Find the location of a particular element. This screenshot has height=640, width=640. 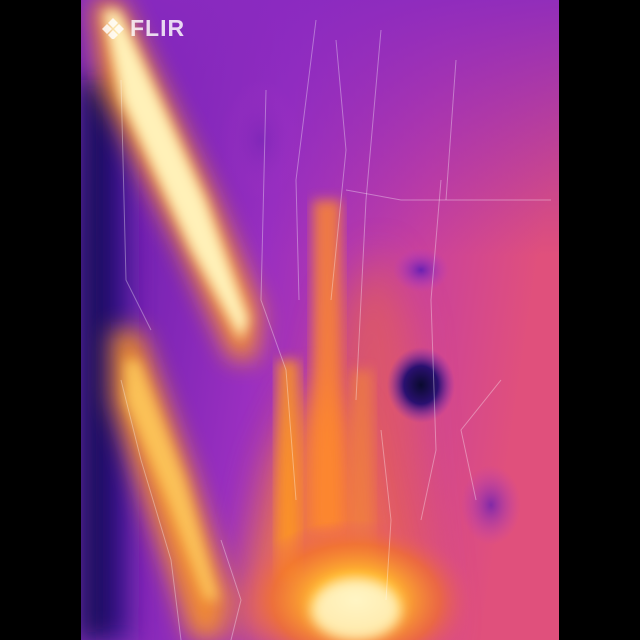

brand-text: FLIR is located at coordinates (158, 27).